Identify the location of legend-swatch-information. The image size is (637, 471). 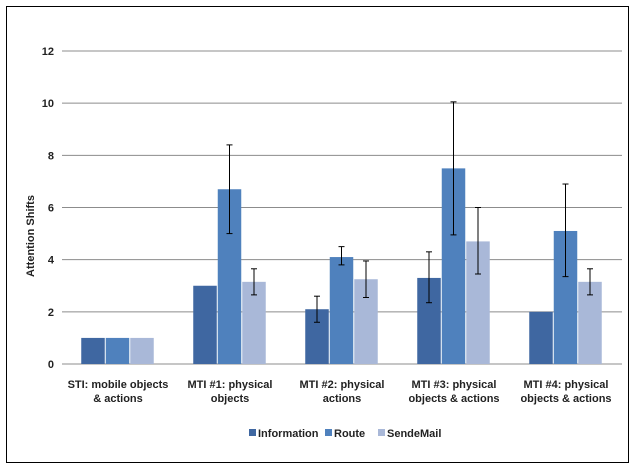
(252, 432).